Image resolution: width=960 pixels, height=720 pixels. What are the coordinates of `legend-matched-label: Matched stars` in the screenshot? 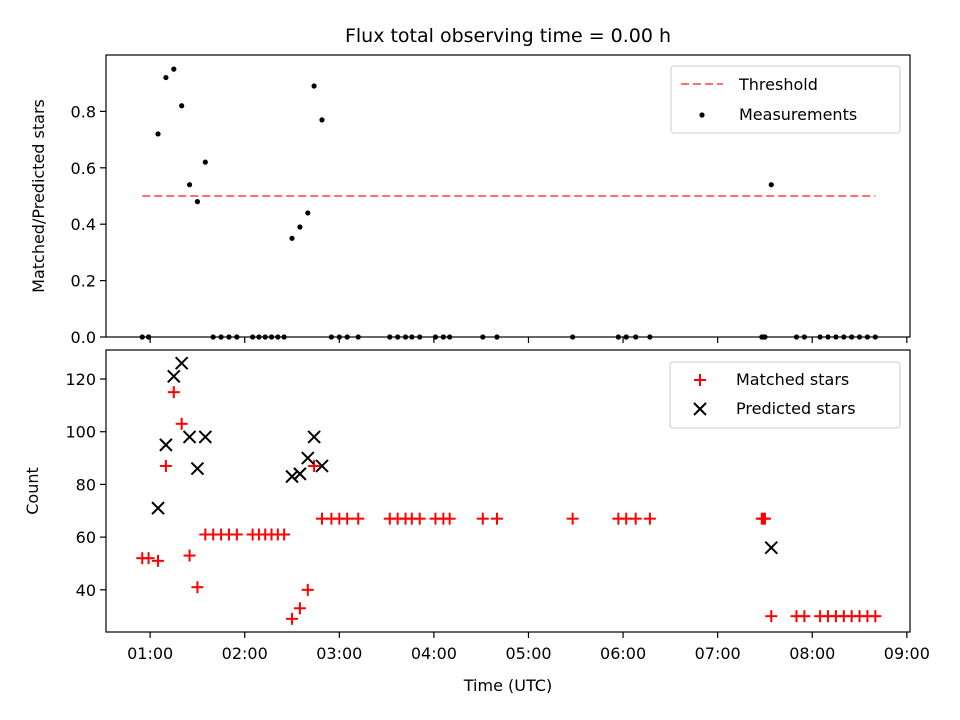 It's located at (792, 379).